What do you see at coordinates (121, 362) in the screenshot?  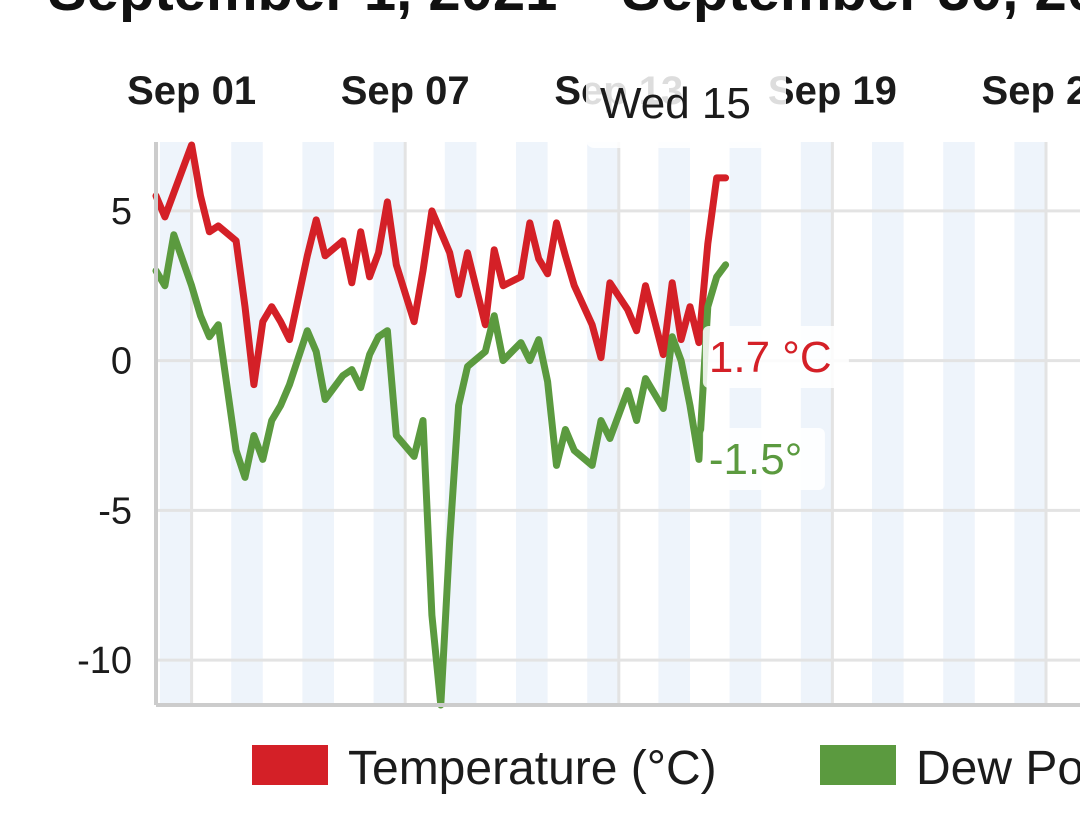 I see `y-tick-label: 0` at bounding box center [121, 362].